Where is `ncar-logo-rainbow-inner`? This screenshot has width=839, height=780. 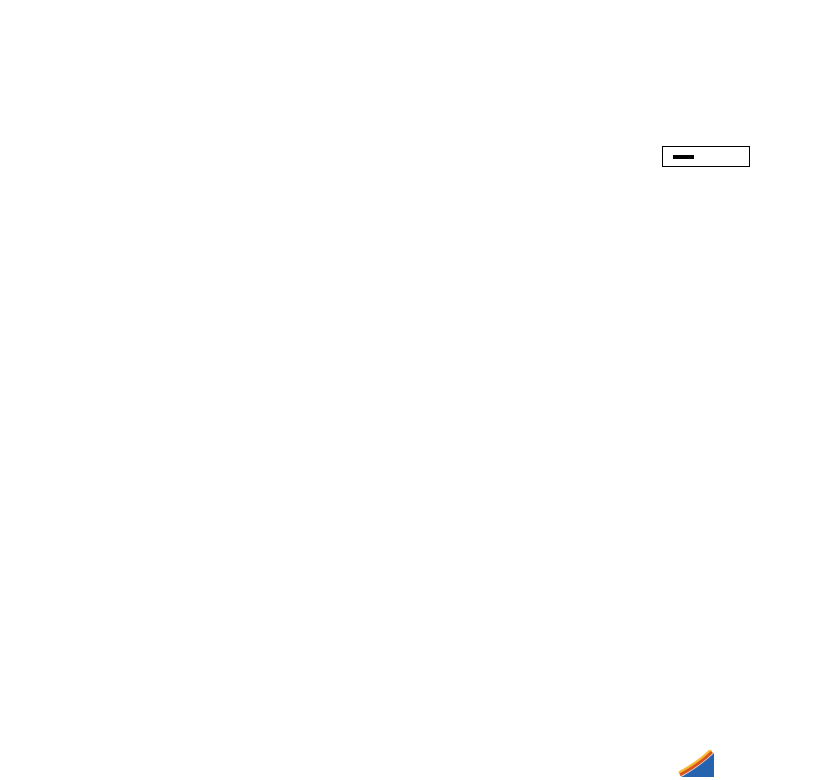
ncar-logo-rainbow-inner is located at coordinates (696, 763).